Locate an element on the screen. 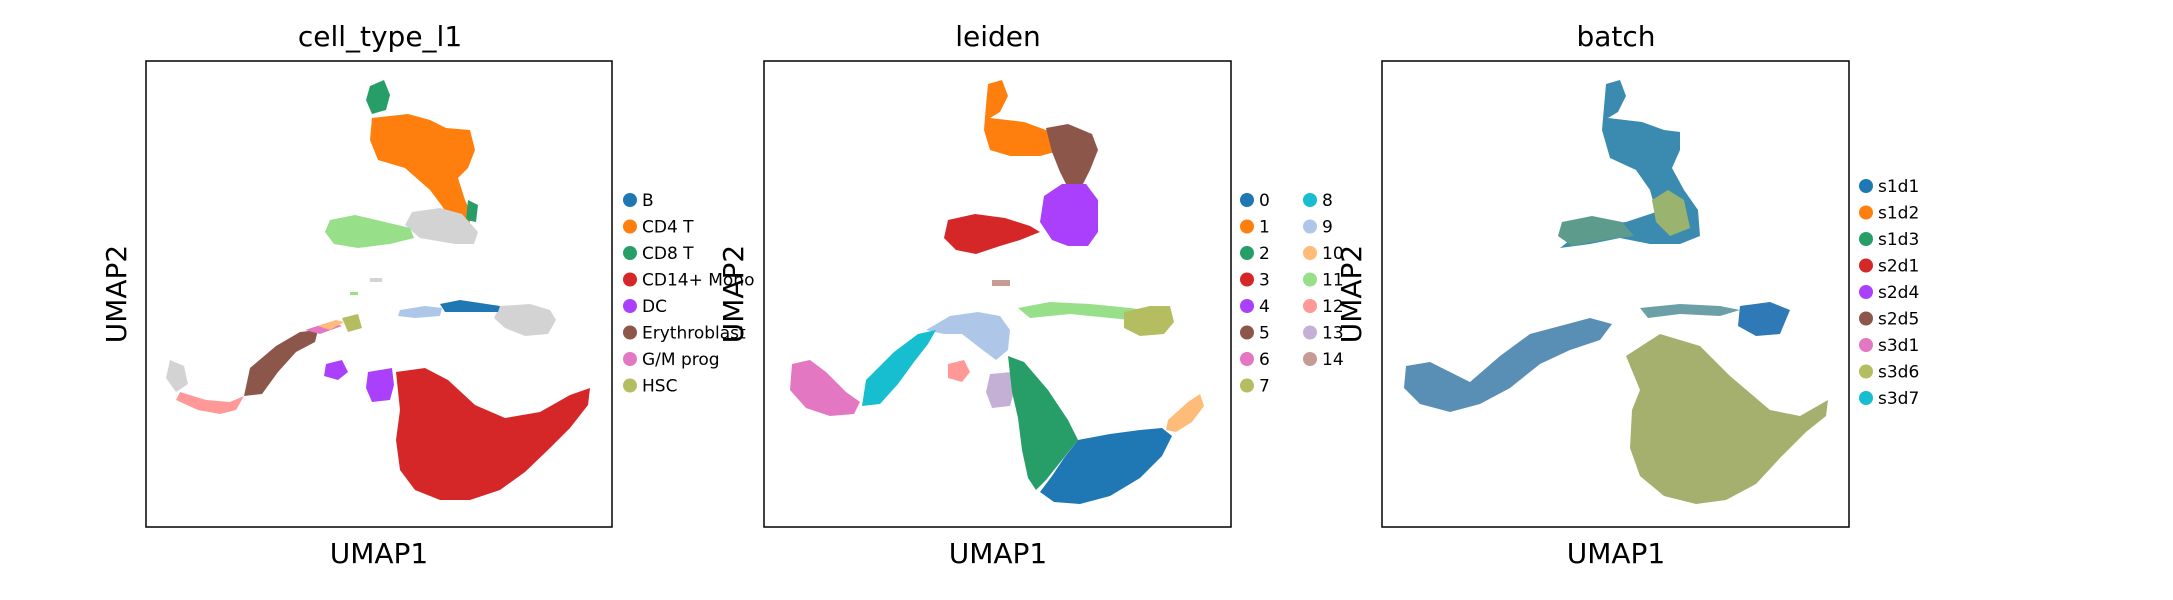  cluster-unlabeled-left is located at coordinates (177, 376).